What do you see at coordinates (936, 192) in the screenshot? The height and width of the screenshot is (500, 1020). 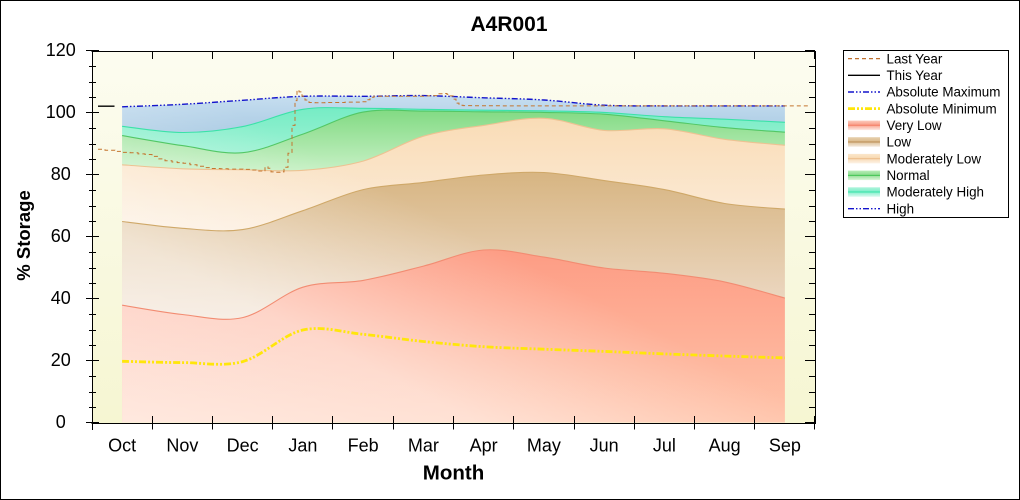 I see `svg-text: Moderately High` at bounding box center [936, 192].